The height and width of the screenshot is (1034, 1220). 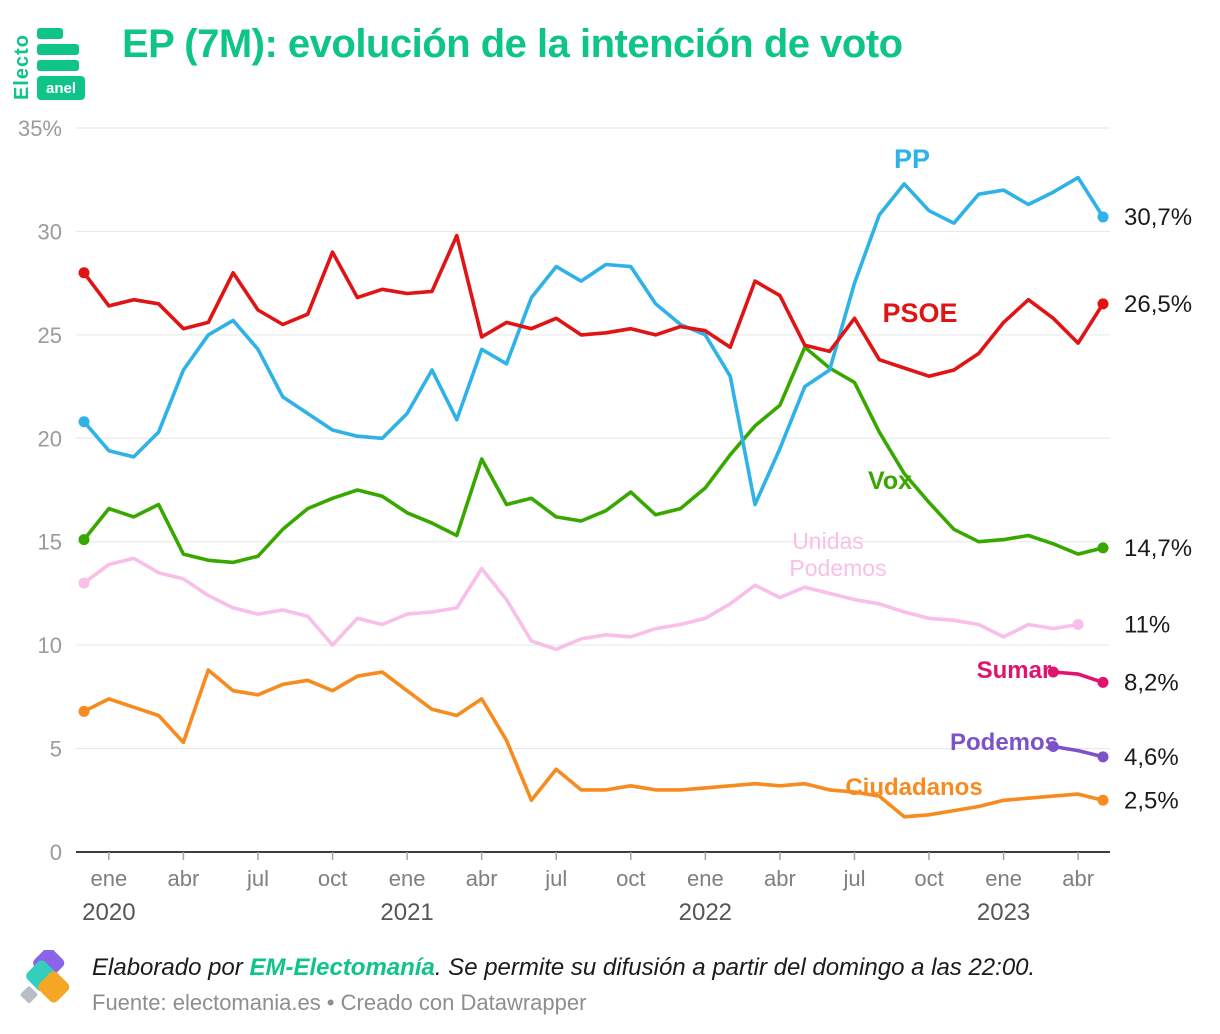 What do you see at coordinates (1151, 682) in the screenshot?
I see `series-end-value-label: 8,2%` at bounding box center [1151, 682].